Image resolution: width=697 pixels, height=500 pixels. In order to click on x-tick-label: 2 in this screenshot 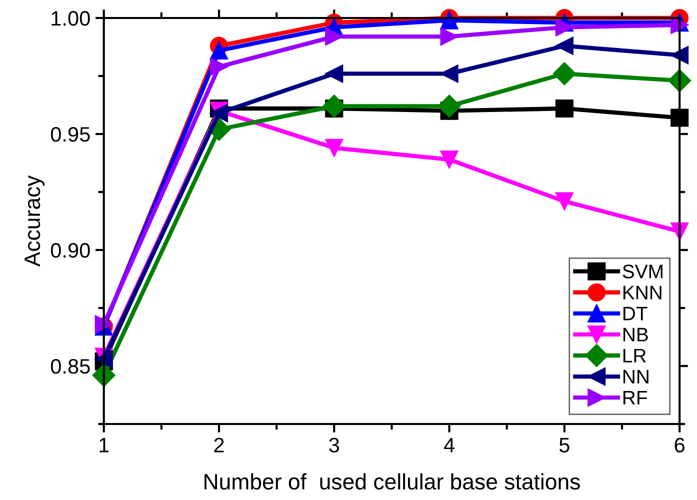, I will do `click(219, 445)`.